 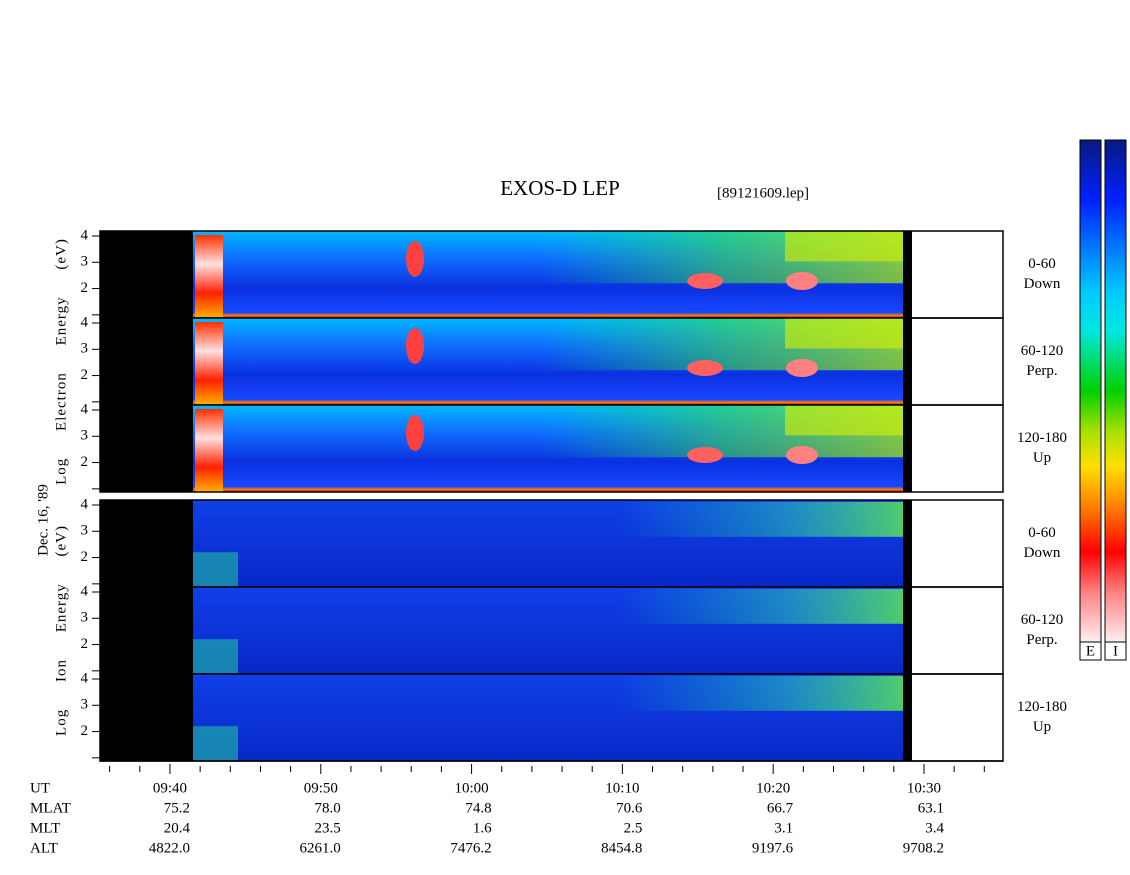 What do you see at coordinates (470, 848) in the screenshot?
I see `ephemeris-value: 7476.2` at bounding box center [470, 848].